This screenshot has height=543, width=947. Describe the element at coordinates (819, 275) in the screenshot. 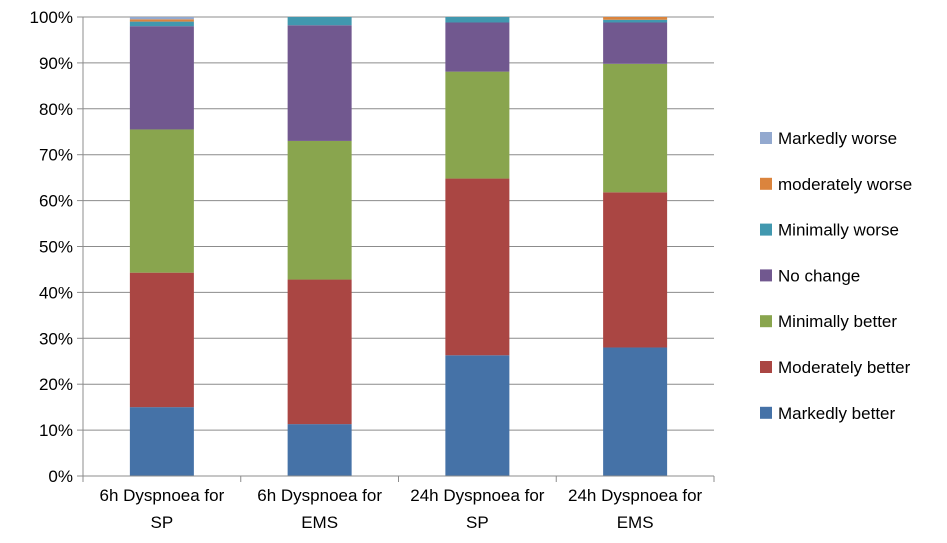

I see `legend-label: No change` at that location.